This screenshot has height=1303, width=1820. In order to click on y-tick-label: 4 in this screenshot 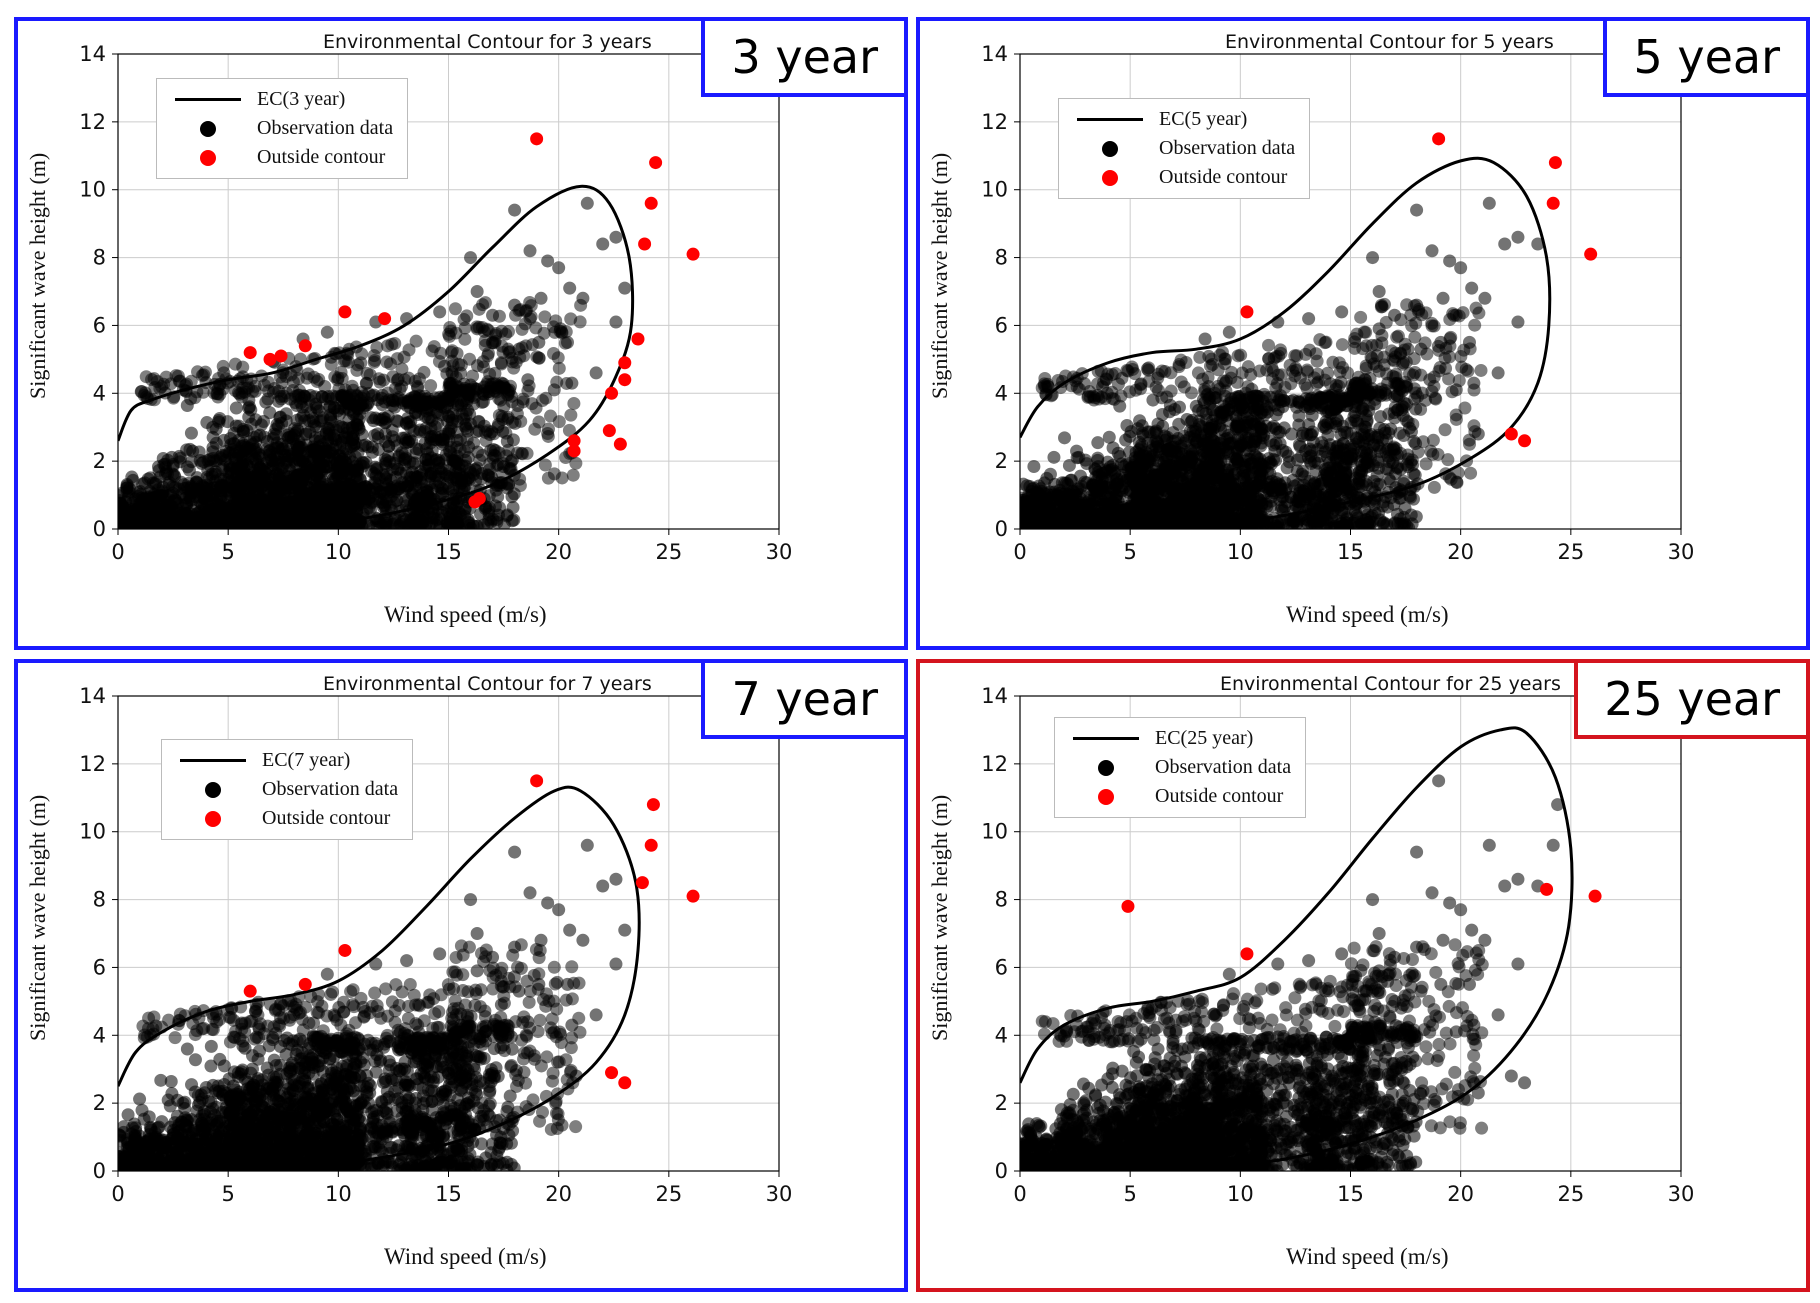, I will do `click(1001, 393)`.